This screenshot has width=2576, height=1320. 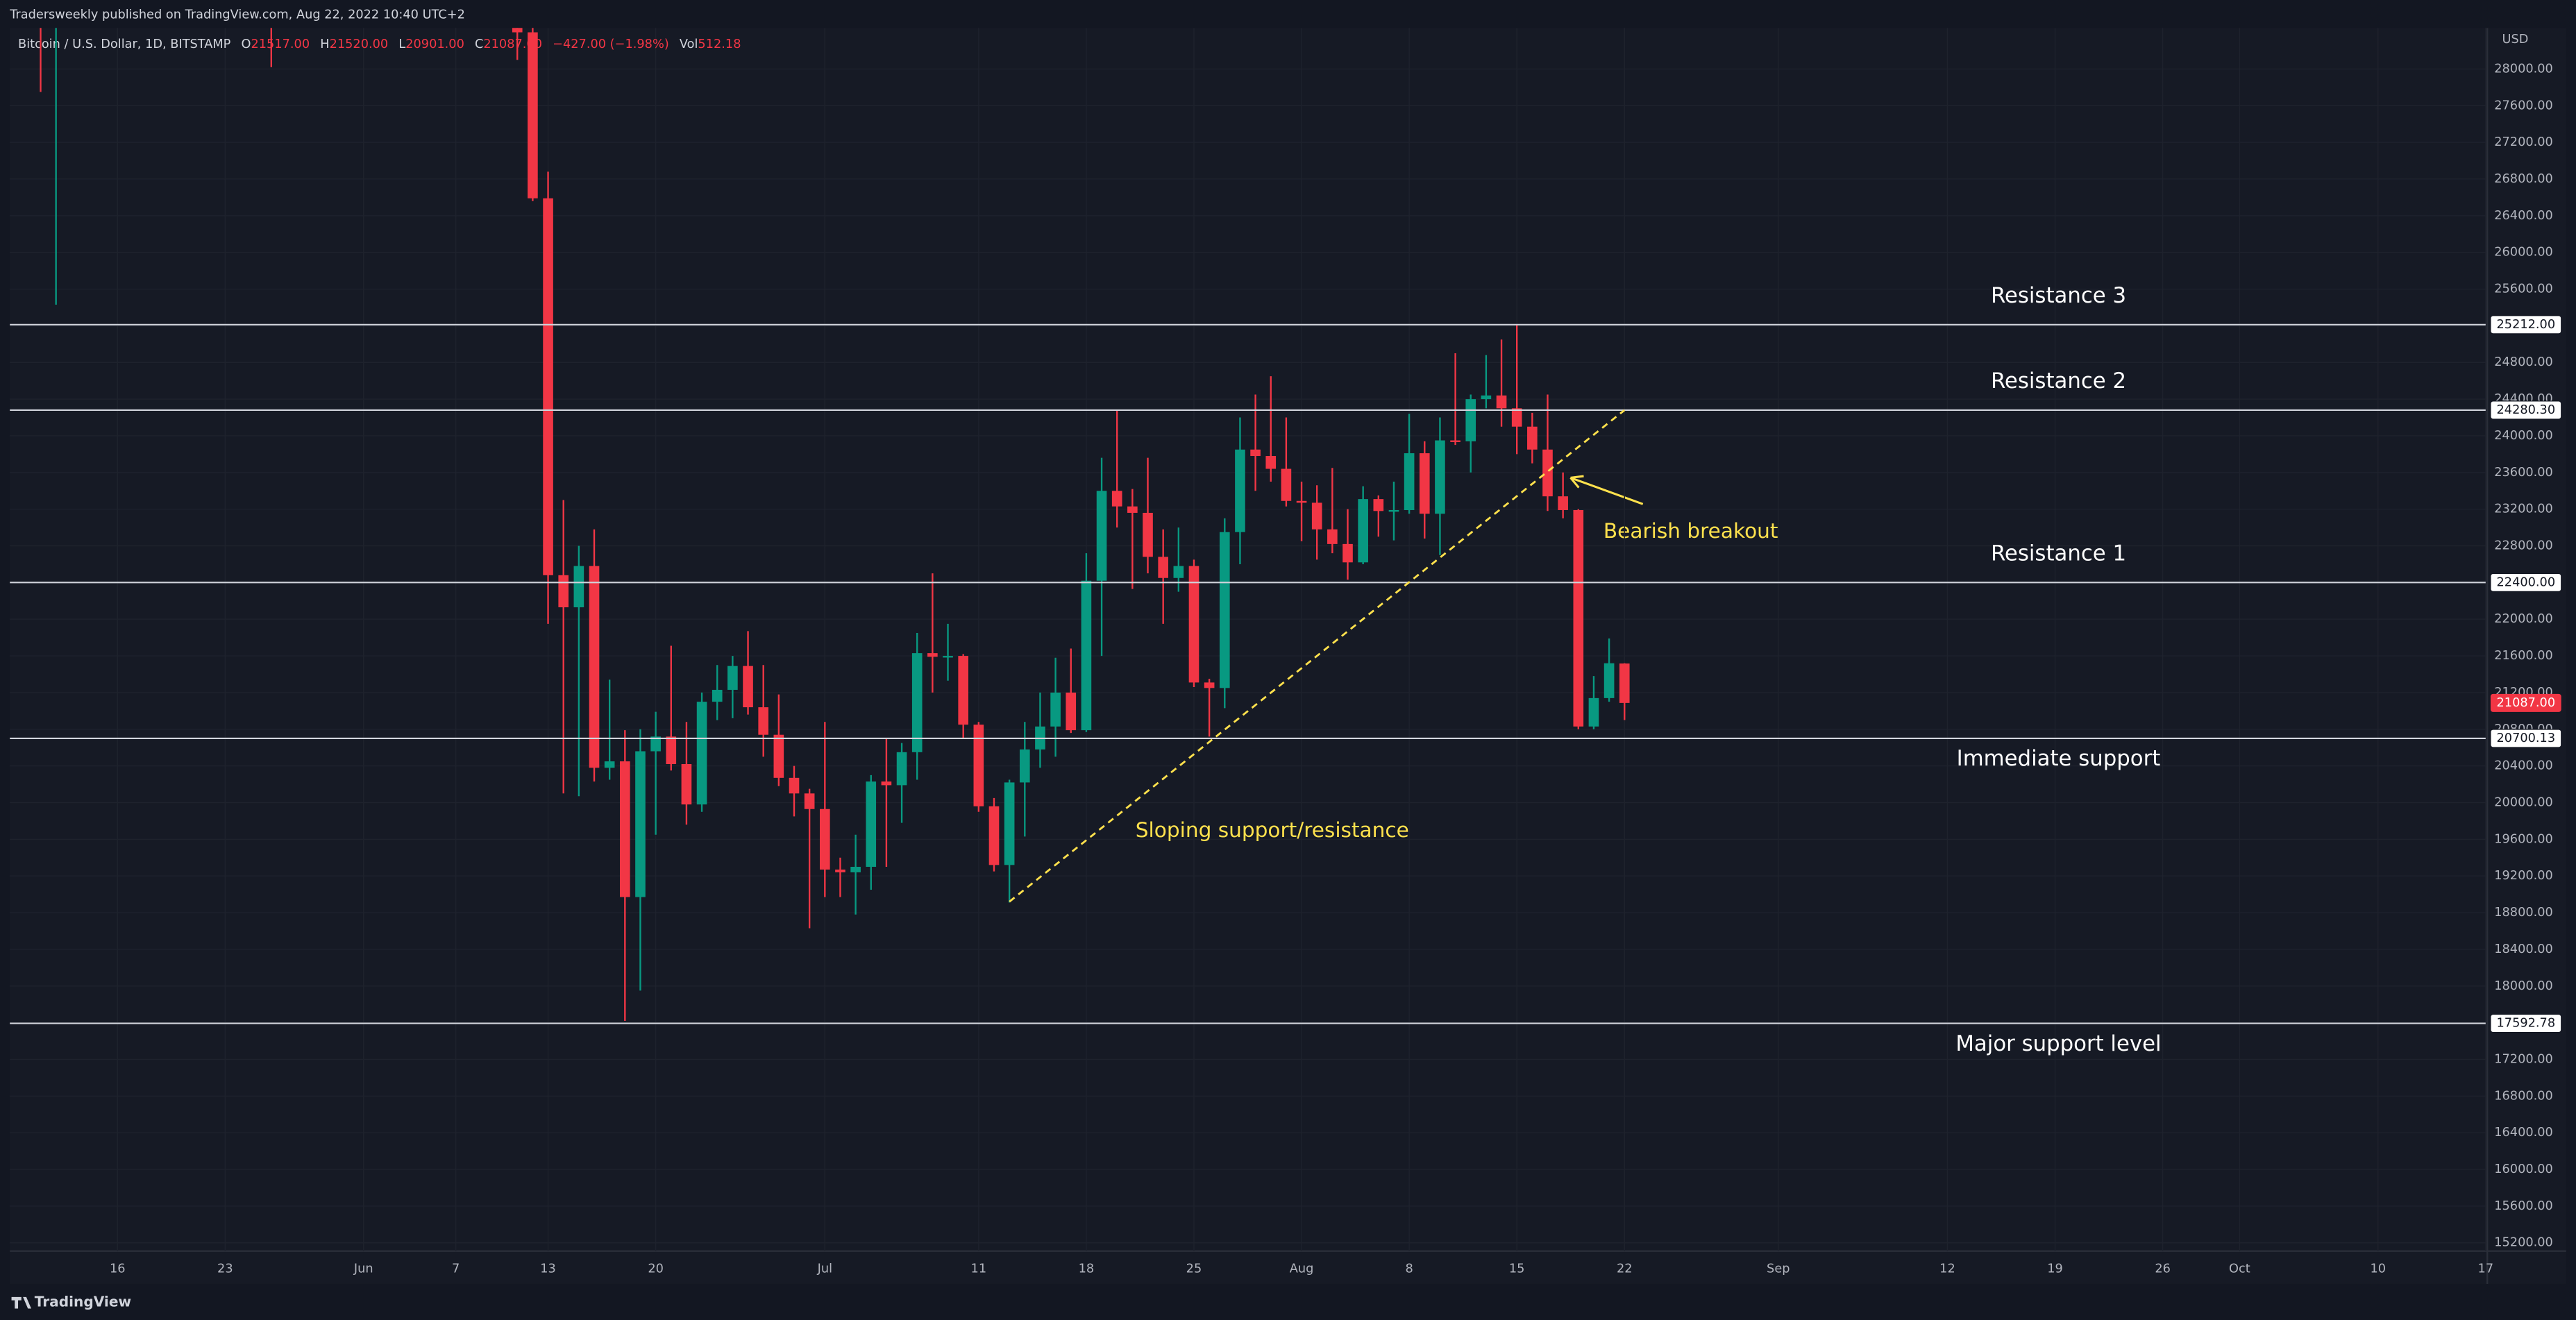 I want to click on y-tick-label: 18400.00, so click(x=2523, y=949).